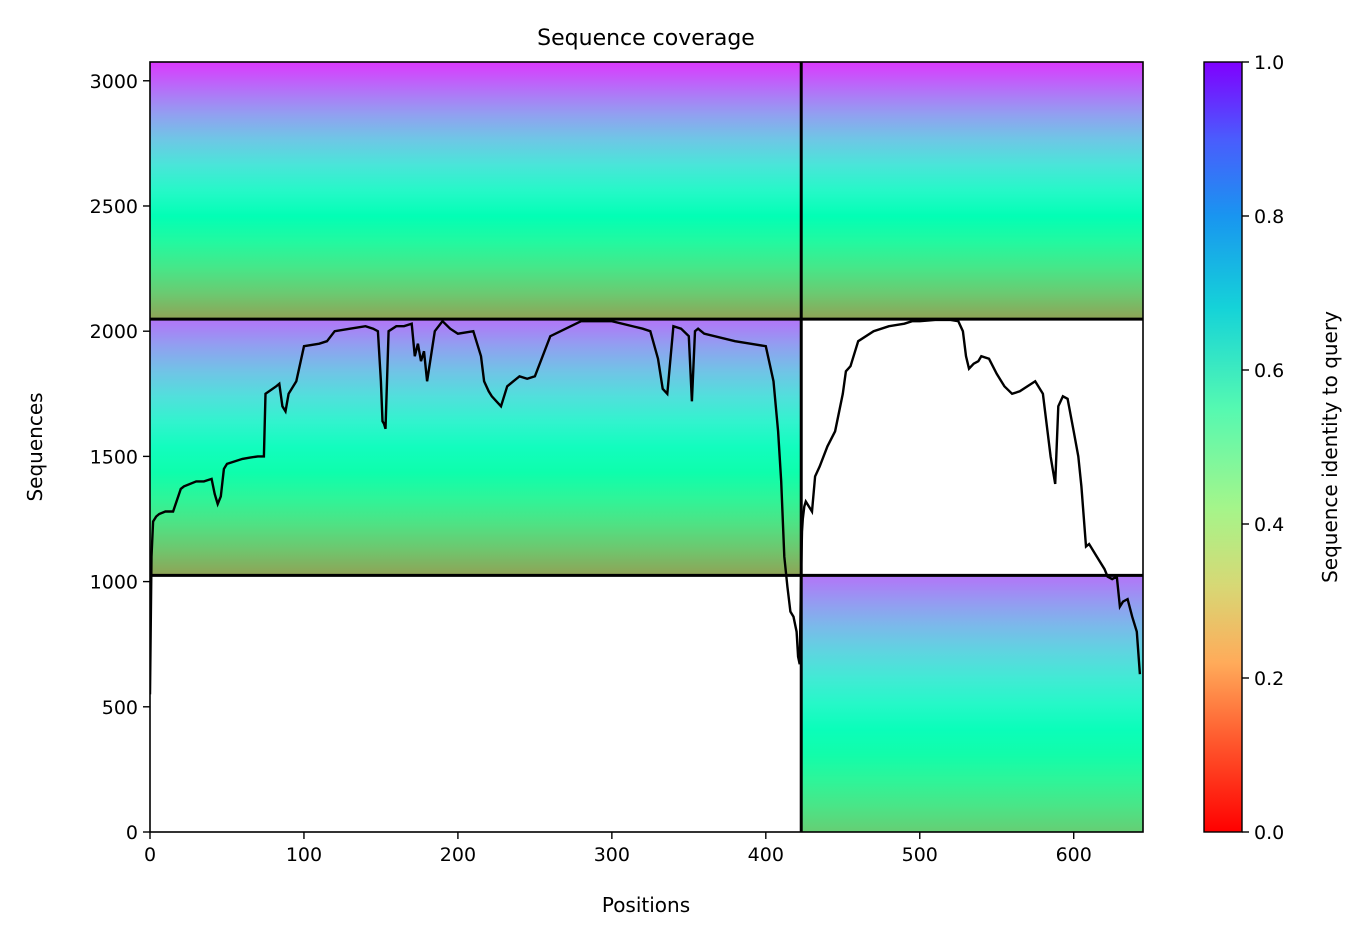 Image resolution: width=1364 pixels, height=939 pixels. Describe the element at coordinates (646, 38) in the screenshot. I see `chart-title: Sequence coverage` at that location.